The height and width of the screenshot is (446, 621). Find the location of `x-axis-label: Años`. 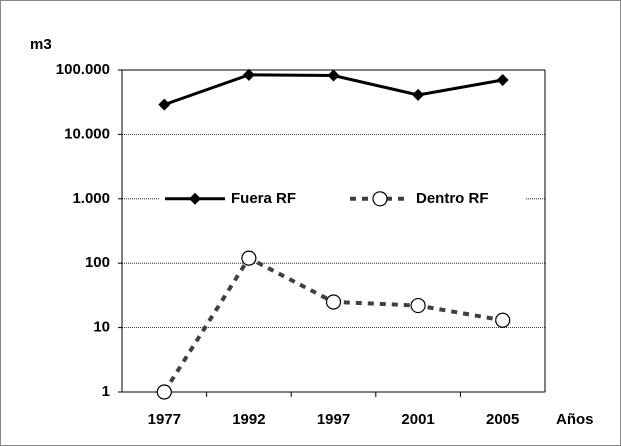

x-axis-label: Años is located at coordinates (575, 419).